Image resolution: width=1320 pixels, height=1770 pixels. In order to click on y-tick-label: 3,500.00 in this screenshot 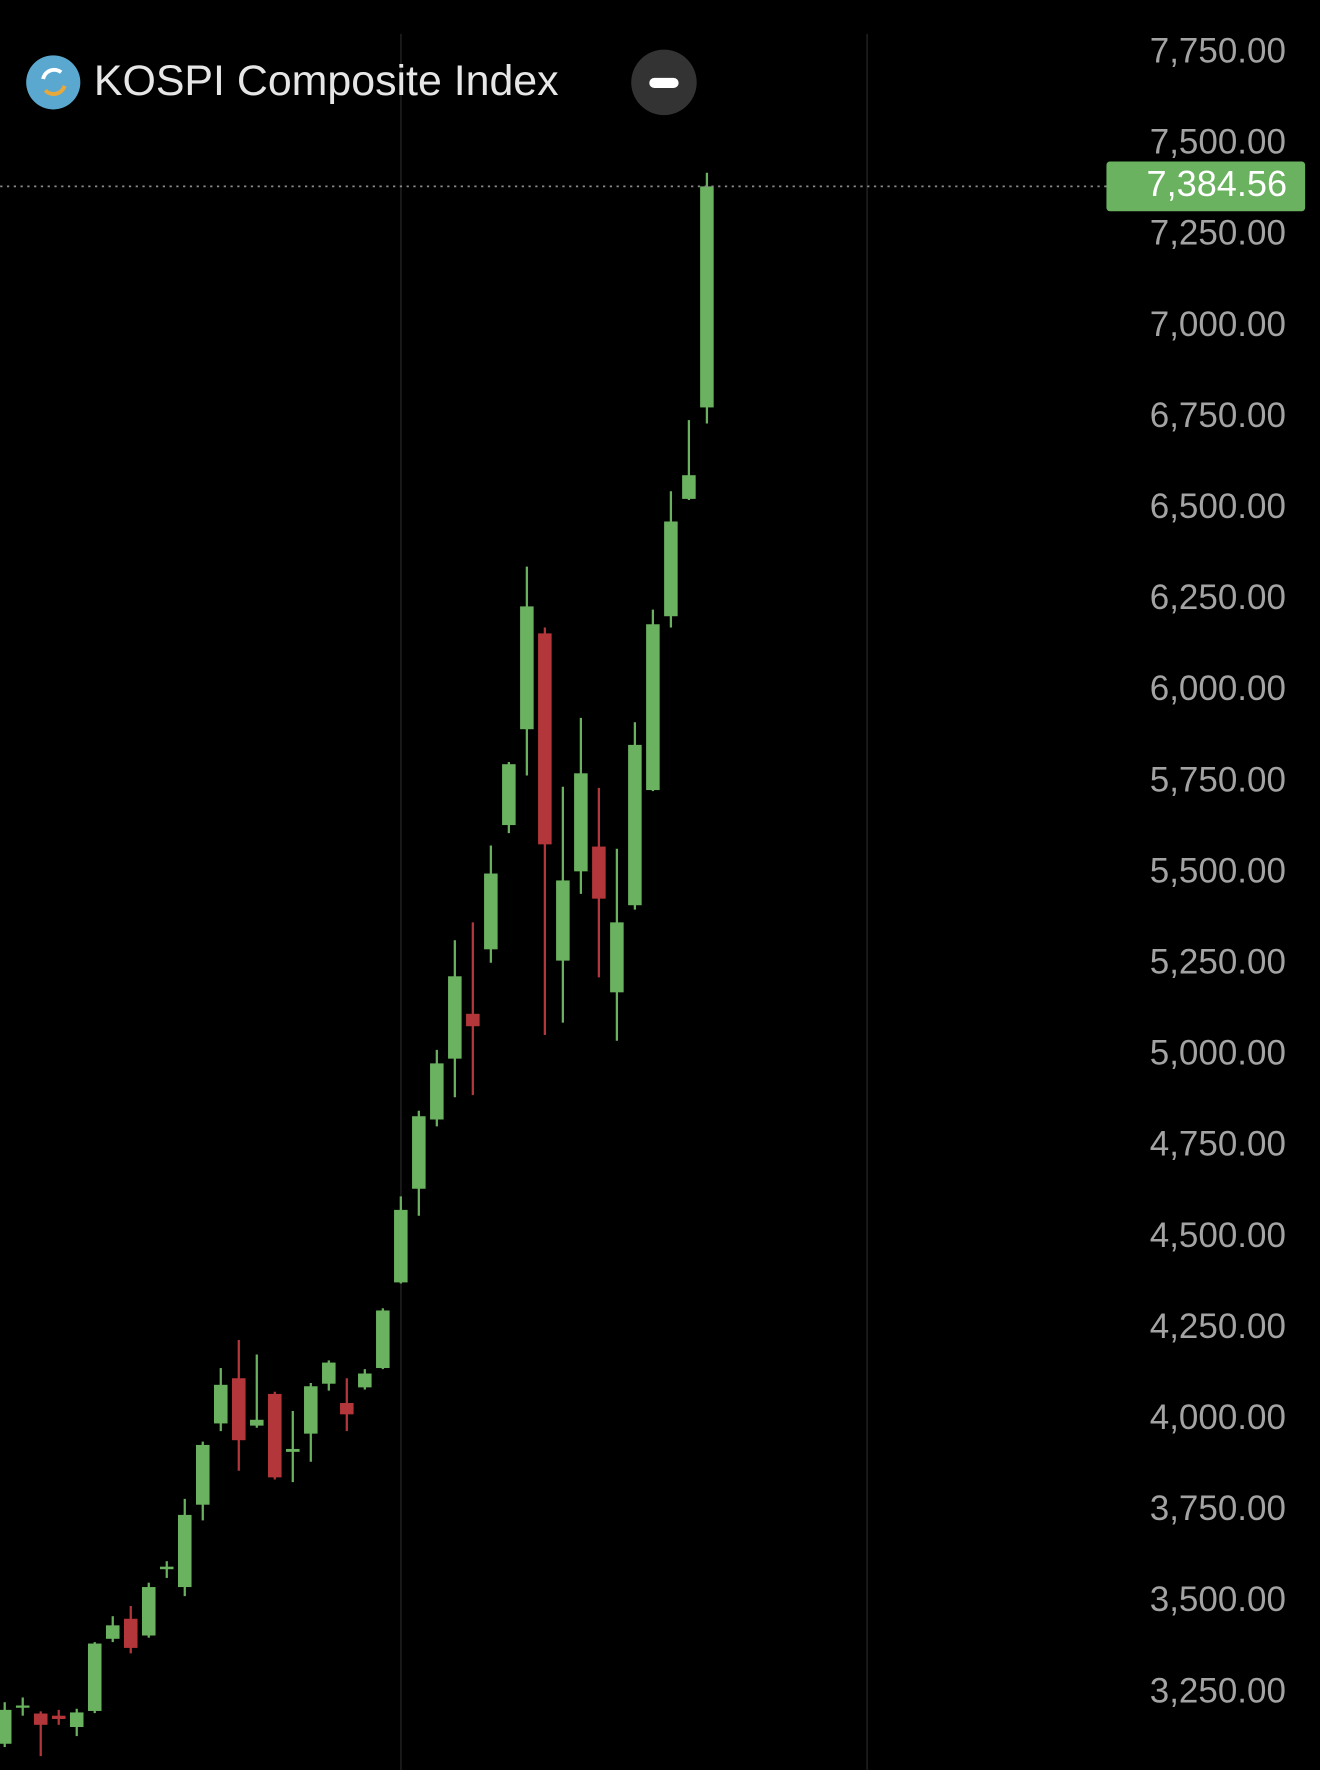, I will do `click(1218, 1599)`.